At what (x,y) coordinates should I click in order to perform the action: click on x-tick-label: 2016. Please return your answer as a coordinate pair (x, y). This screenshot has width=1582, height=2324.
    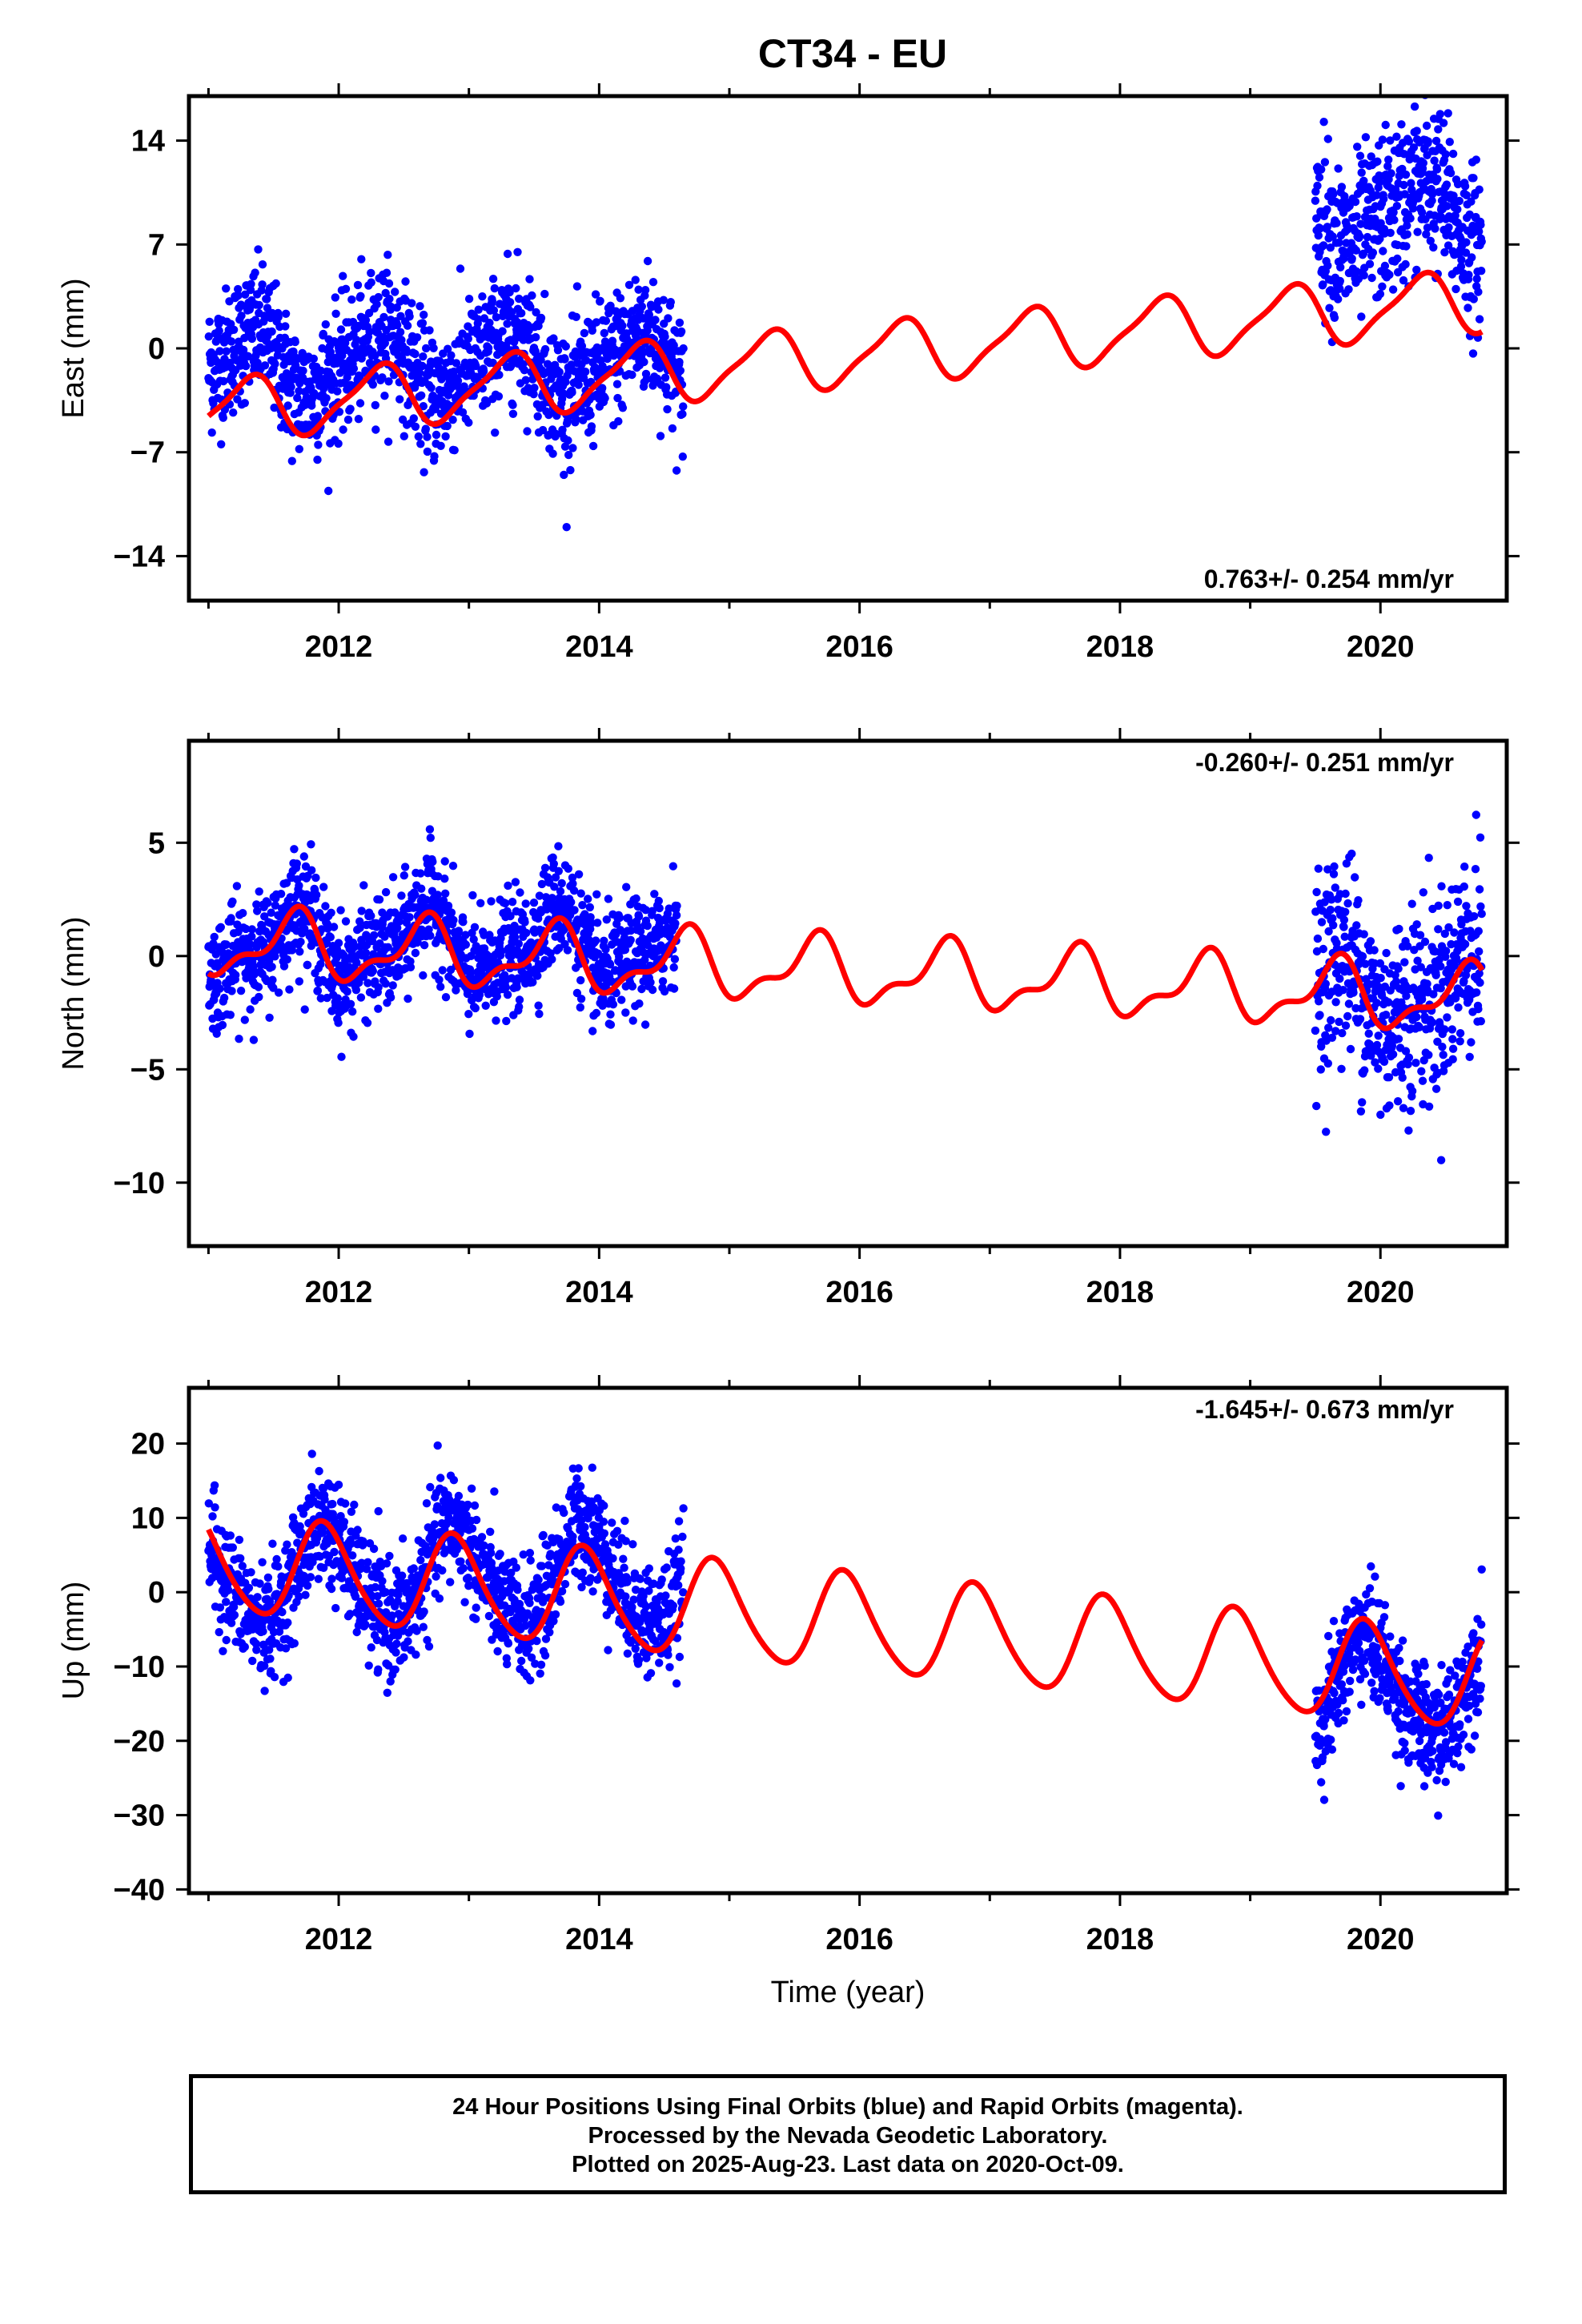
    Looking at the image, I should click on (859, 1292).